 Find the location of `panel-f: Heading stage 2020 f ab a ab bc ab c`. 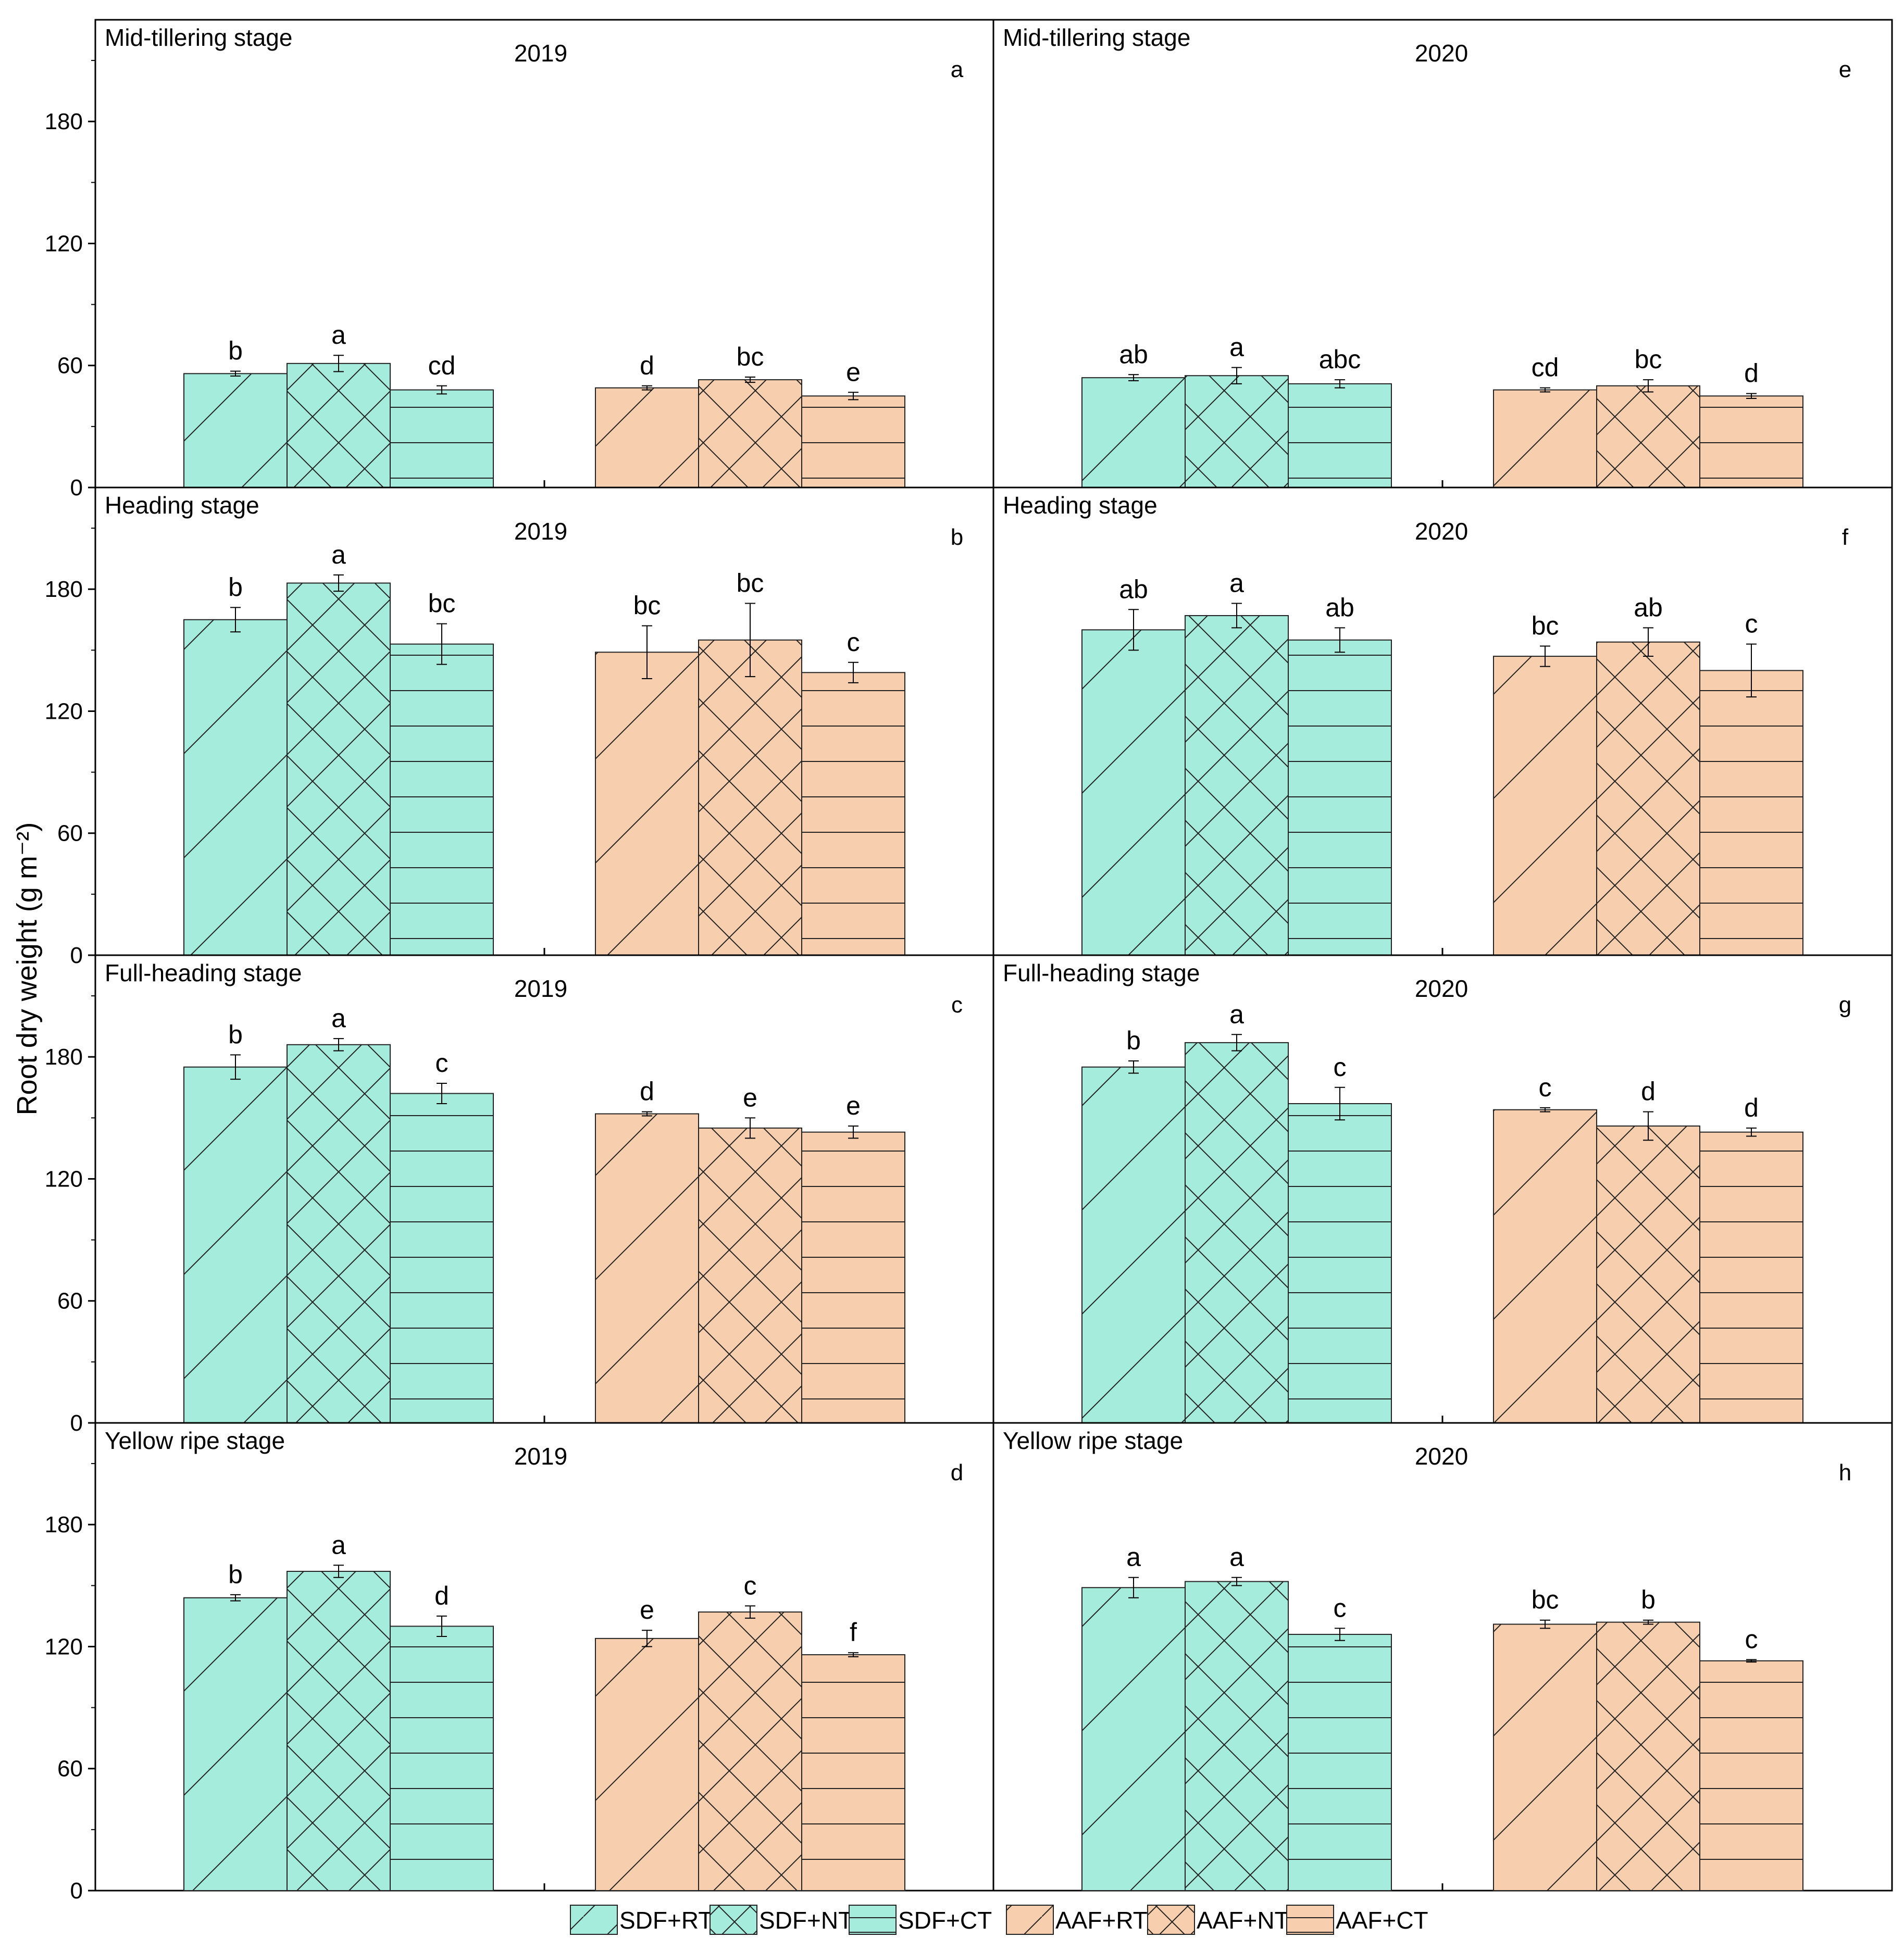

panel-f: Heading stage 2020 f ab a ab bc ab c is located at coordinates (1442, 721).